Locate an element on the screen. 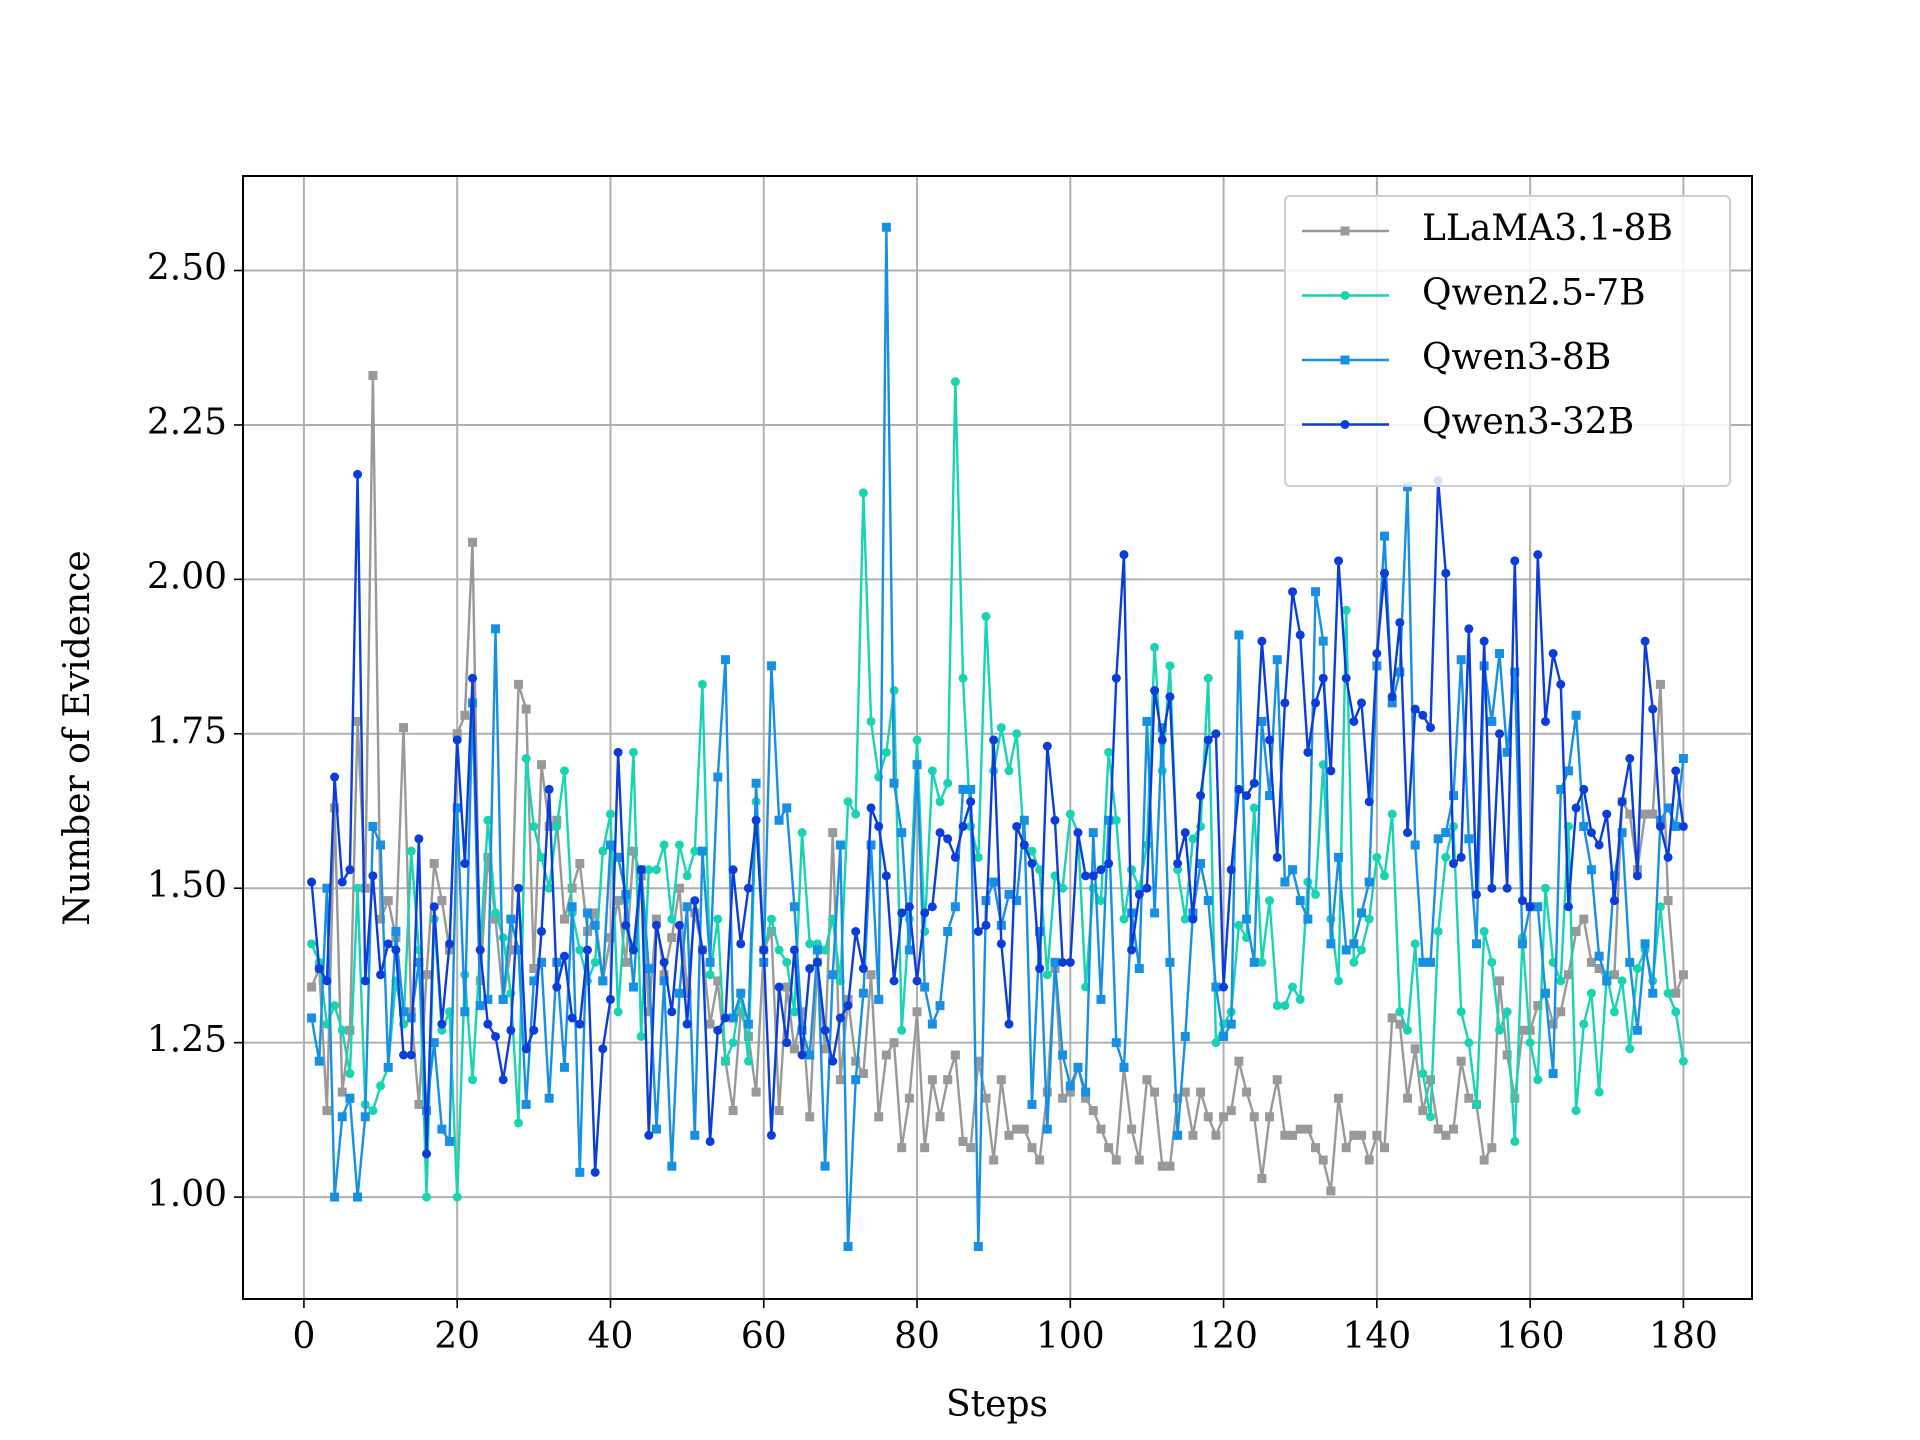 The image size is (1920, 1440). legend-marker is located at coordinates (1345, 424).